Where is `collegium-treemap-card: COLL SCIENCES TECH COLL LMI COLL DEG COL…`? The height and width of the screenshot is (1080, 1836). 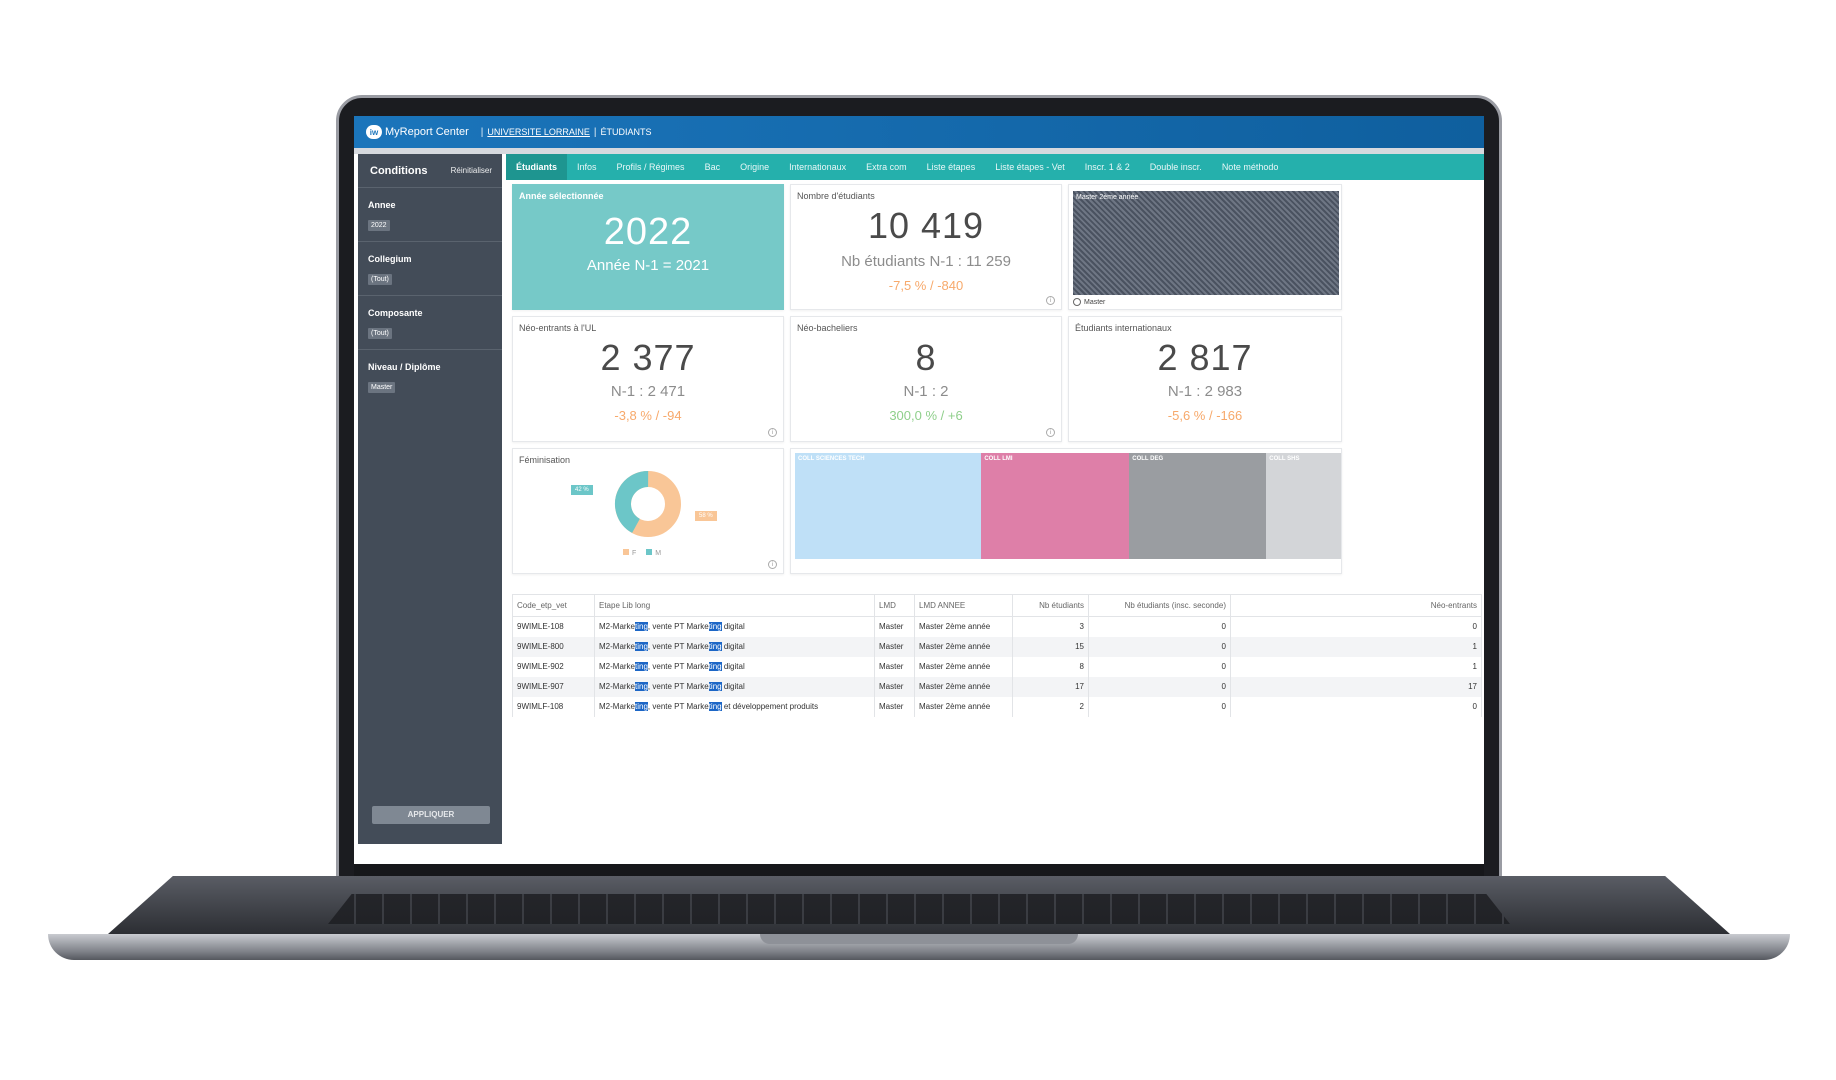
collegium-treemap-card: COLL SCIENCES TECH COLL LMI COLL DEG COL… is located at coordinates (1066, 511).